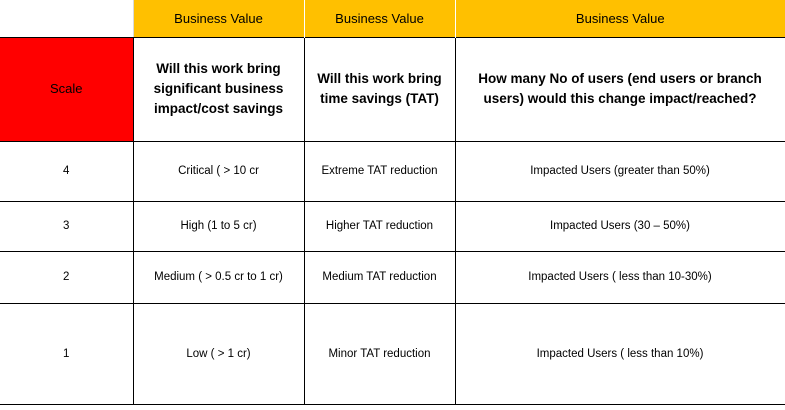 This screenshot has width=785, height=410. I want to click on tat-cell: Extreme TAT reduction, so click(379, 171).